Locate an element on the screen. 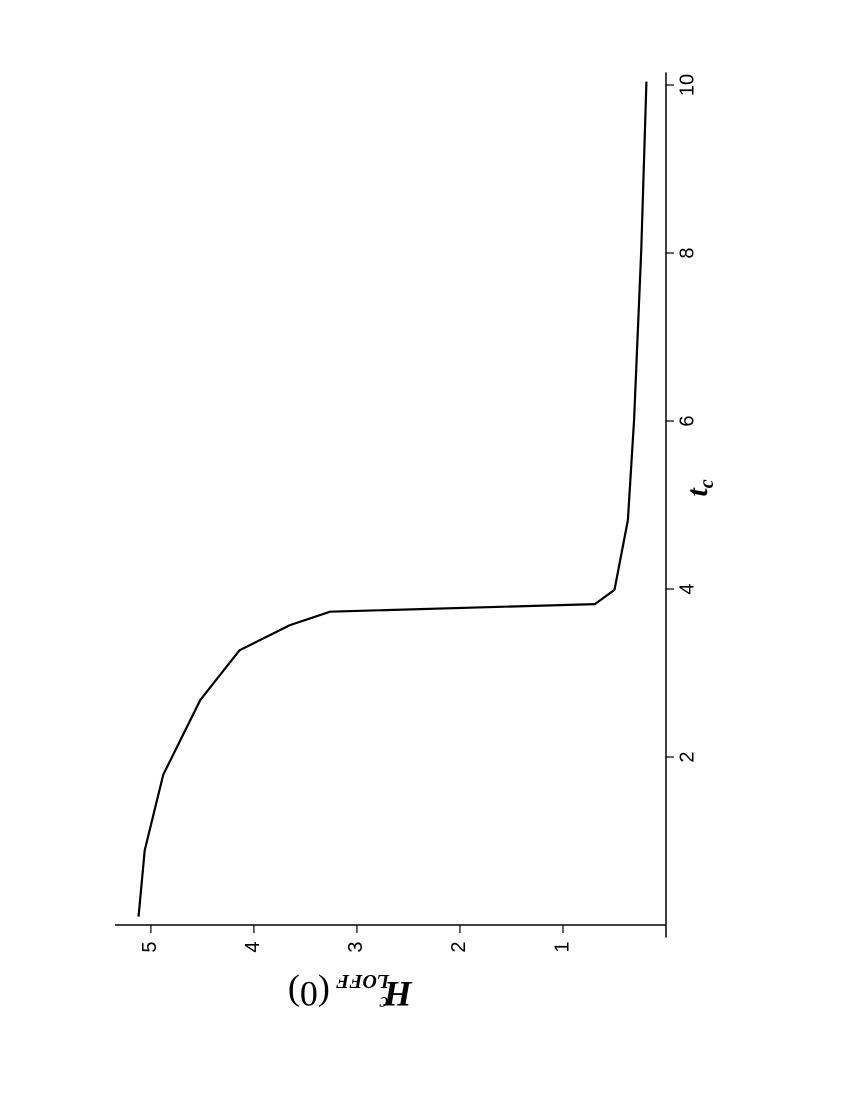 The image size is (850, 1105). y-tick-label: 4 is located at coordinates (253, 946).